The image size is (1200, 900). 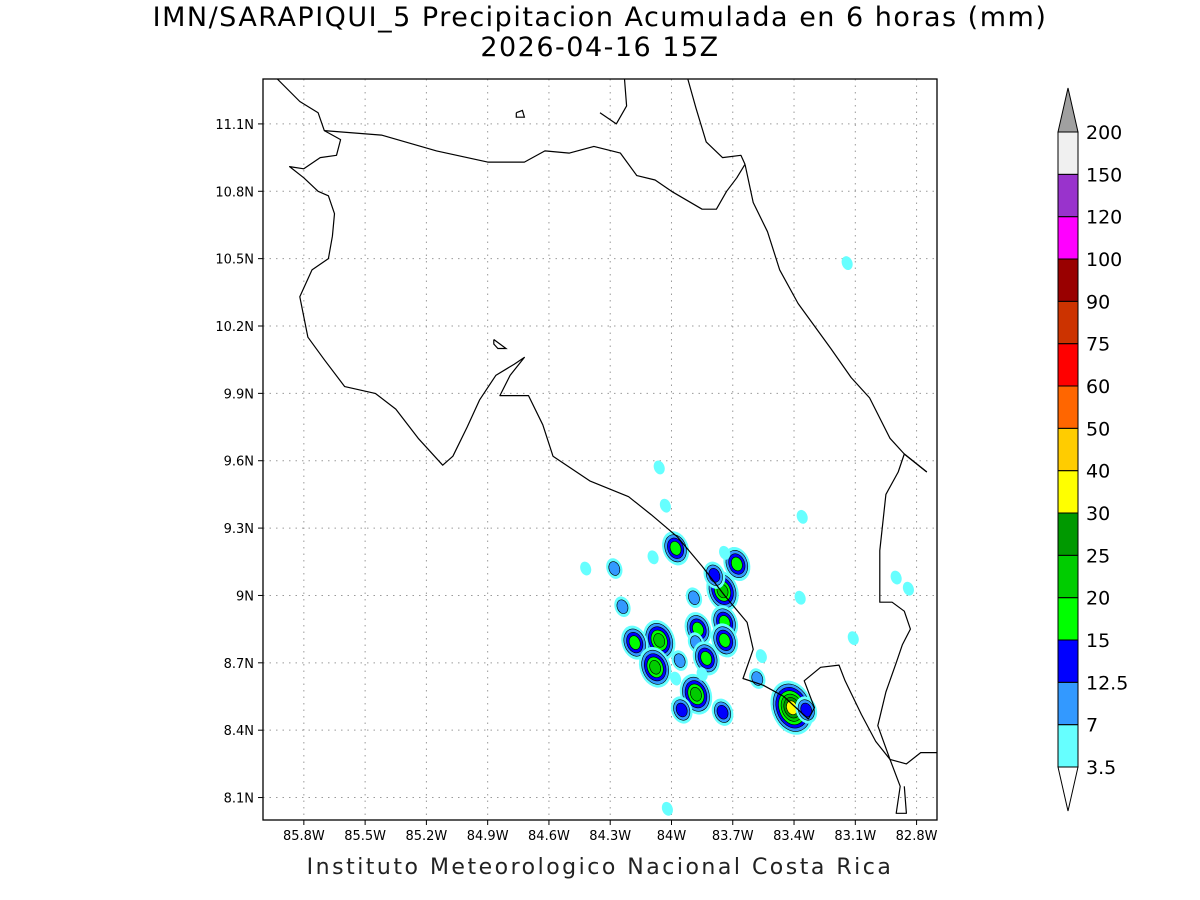 What do you see at coordinates (1104, 218) in the screenshot?
I see `colorbar-label: 120` at bounding box center [1104, 218].